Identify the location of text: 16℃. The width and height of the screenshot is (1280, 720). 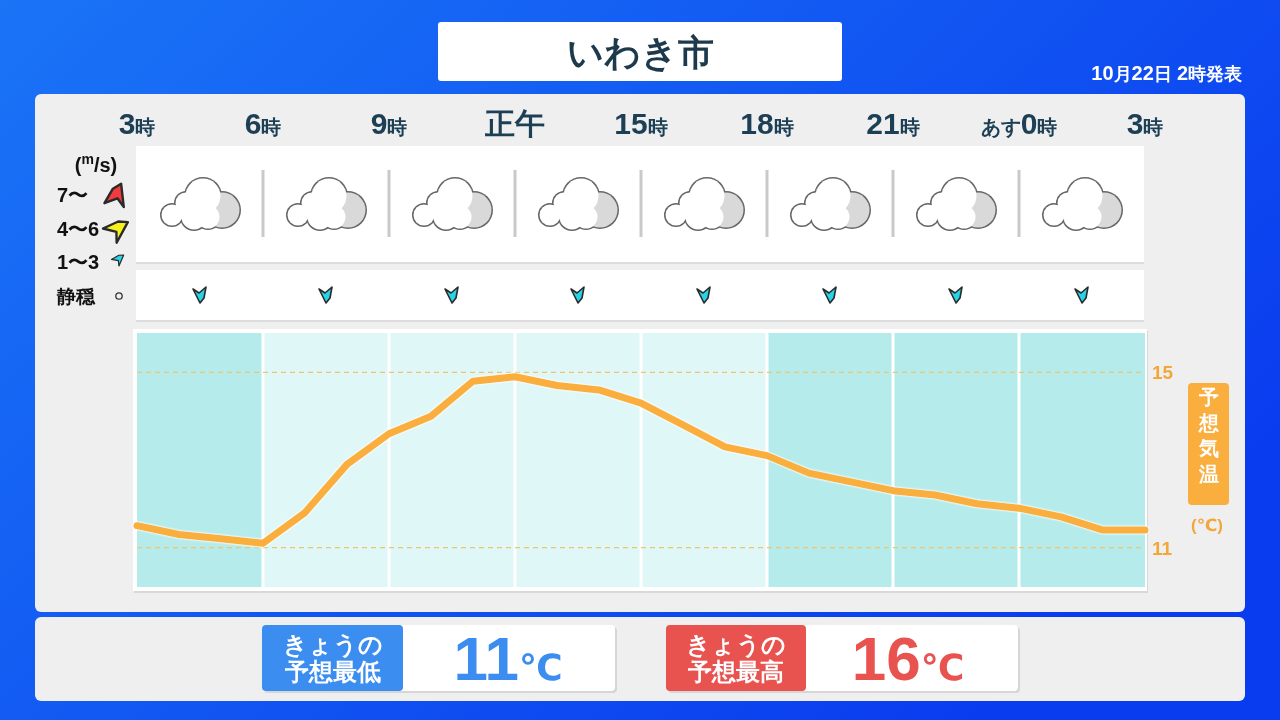
(908, 658).